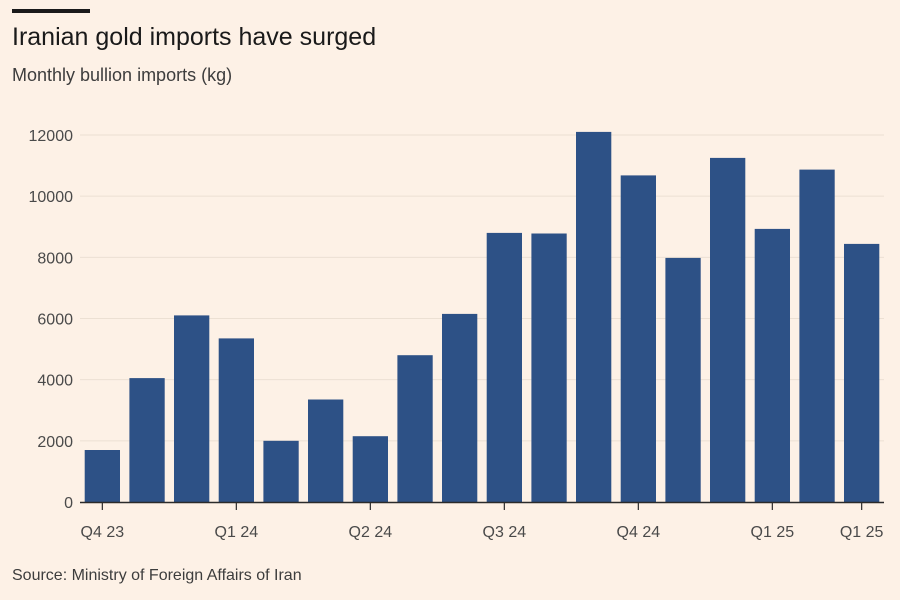  Describe the element at coordinates (482, 521) in the screenshot. I see `x-axis-tick-labels: Q4 23 Q1 24 Q2 24 Q3 24 Q4 24 Q1 25 Q1 25` at that location.